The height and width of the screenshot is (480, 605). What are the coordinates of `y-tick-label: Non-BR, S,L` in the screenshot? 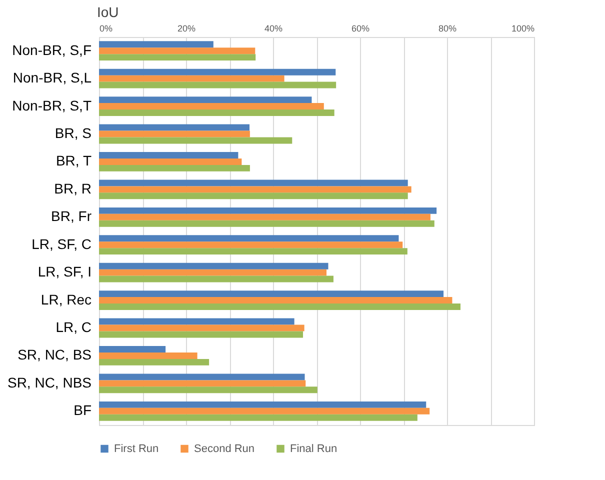 It's located at (52, 78).